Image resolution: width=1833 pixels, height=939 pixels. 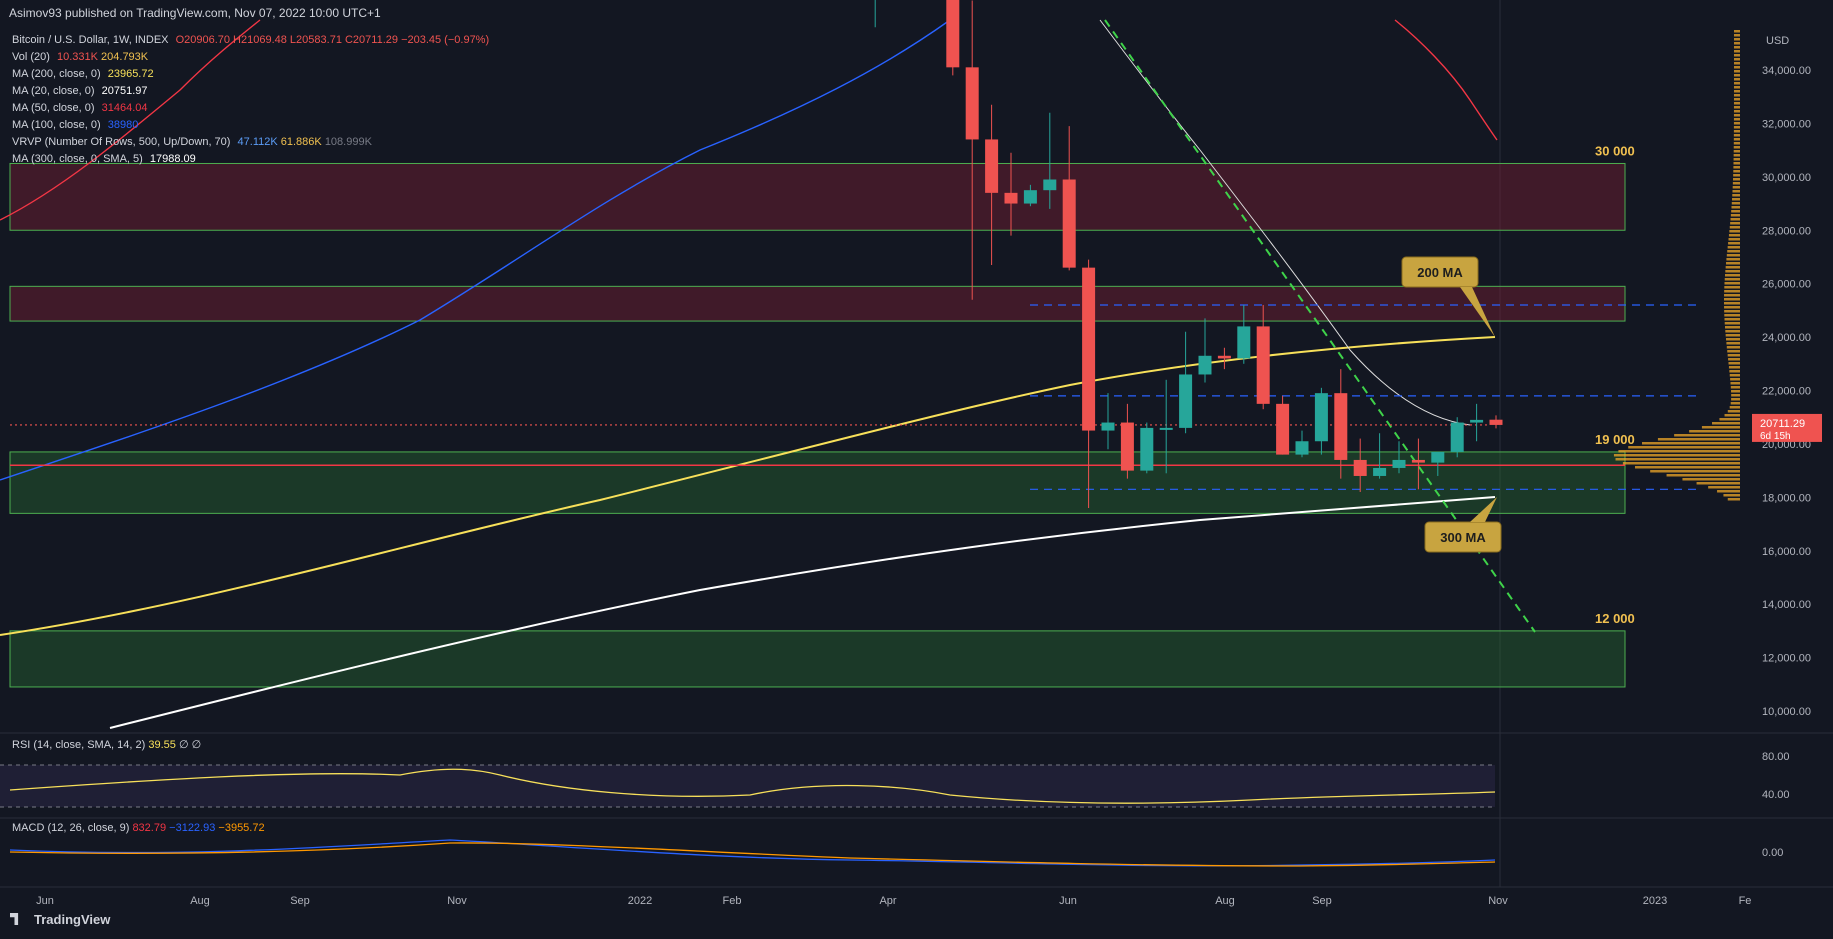 I want to click on ma300-label: MA (300, close, 0, SMA, 5), so click(x=77, y=159).